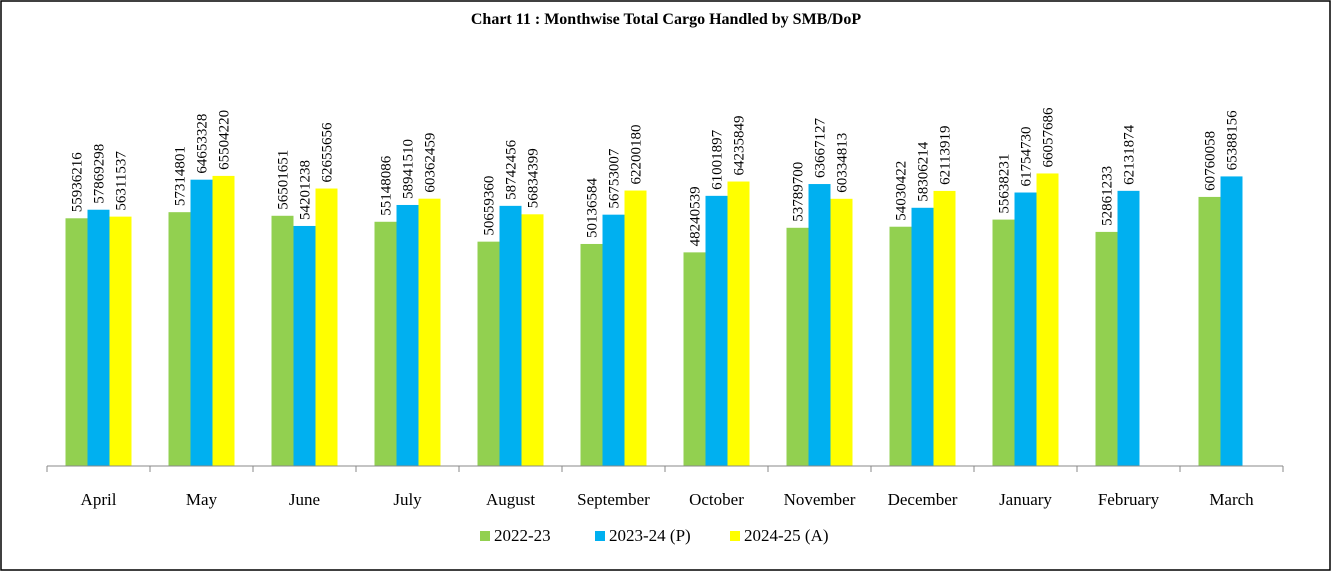 This screenshot has width=1331, height=571. Describe the element at coordinates (902, 191) in the screenshot. I see `data-label: 54030422` at that location.